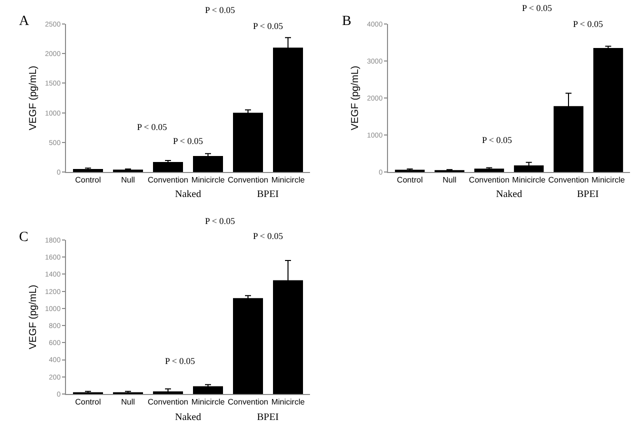 The width and height of the screenshot is (642, 436). Describe the element at coordinates (347, 21) in the screenshot. I see `chart-title: B` at that location.